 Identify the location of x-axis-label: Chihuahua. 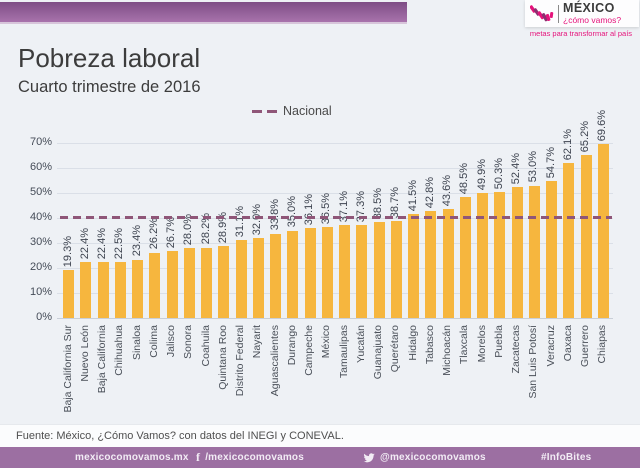
(119, 350).